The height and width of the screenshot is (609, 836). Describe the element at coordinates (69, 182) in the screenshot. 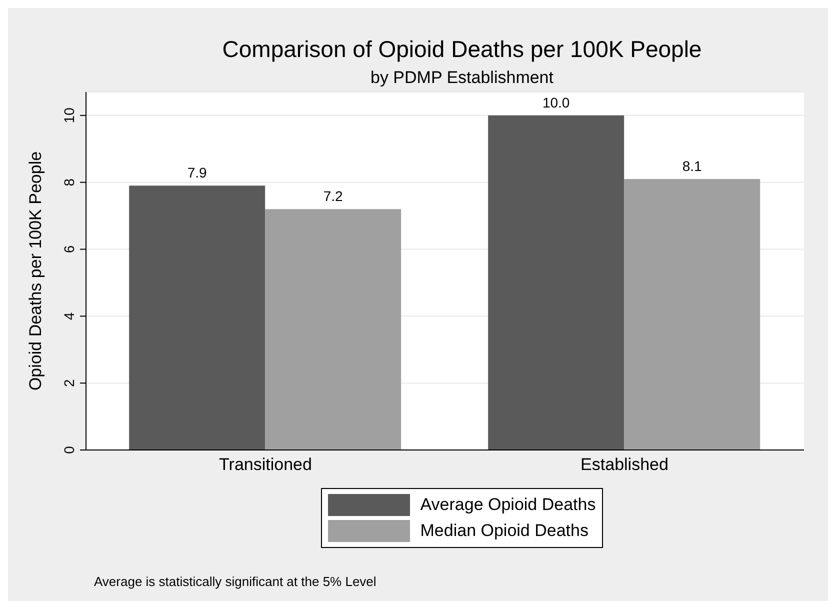

I see `y-tick-label: 8` at that location.